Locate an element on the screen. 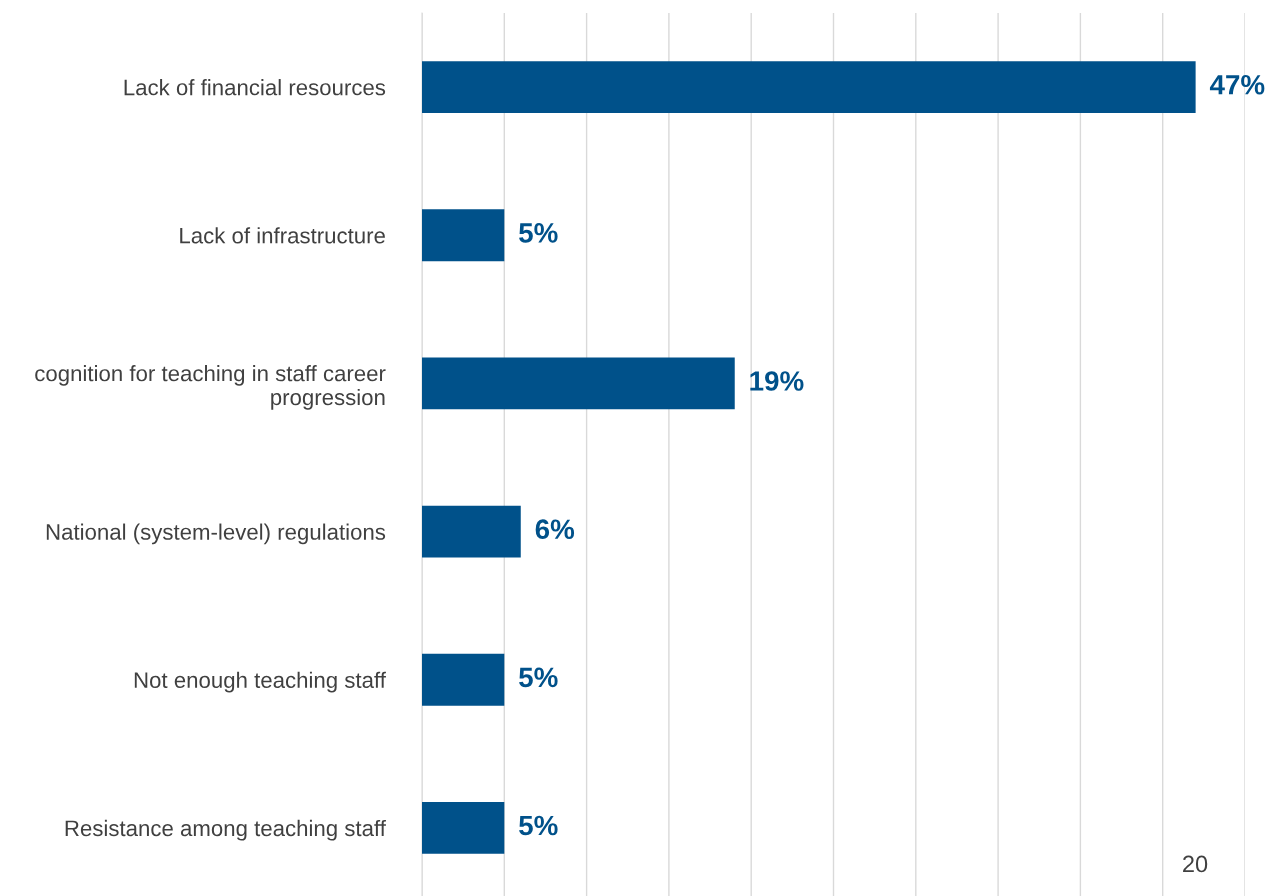 The width and height of the screenshot is (1276, 896). data-label: 6% is located at coordinates (555, 529).